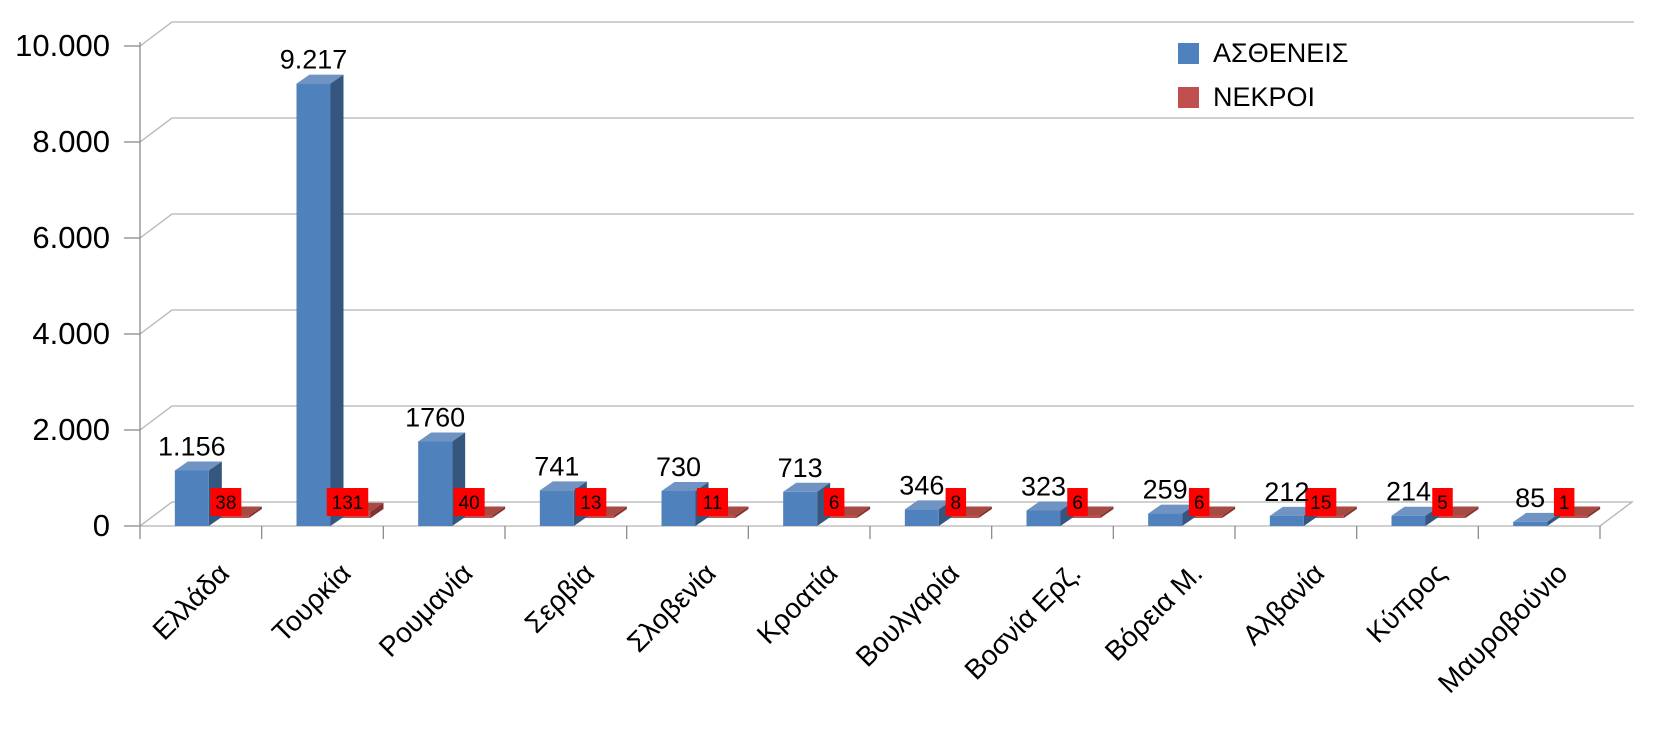 This screenshot has width=1678, height=730. I want to click on patients-value-label: 1760, so click(435, 418).